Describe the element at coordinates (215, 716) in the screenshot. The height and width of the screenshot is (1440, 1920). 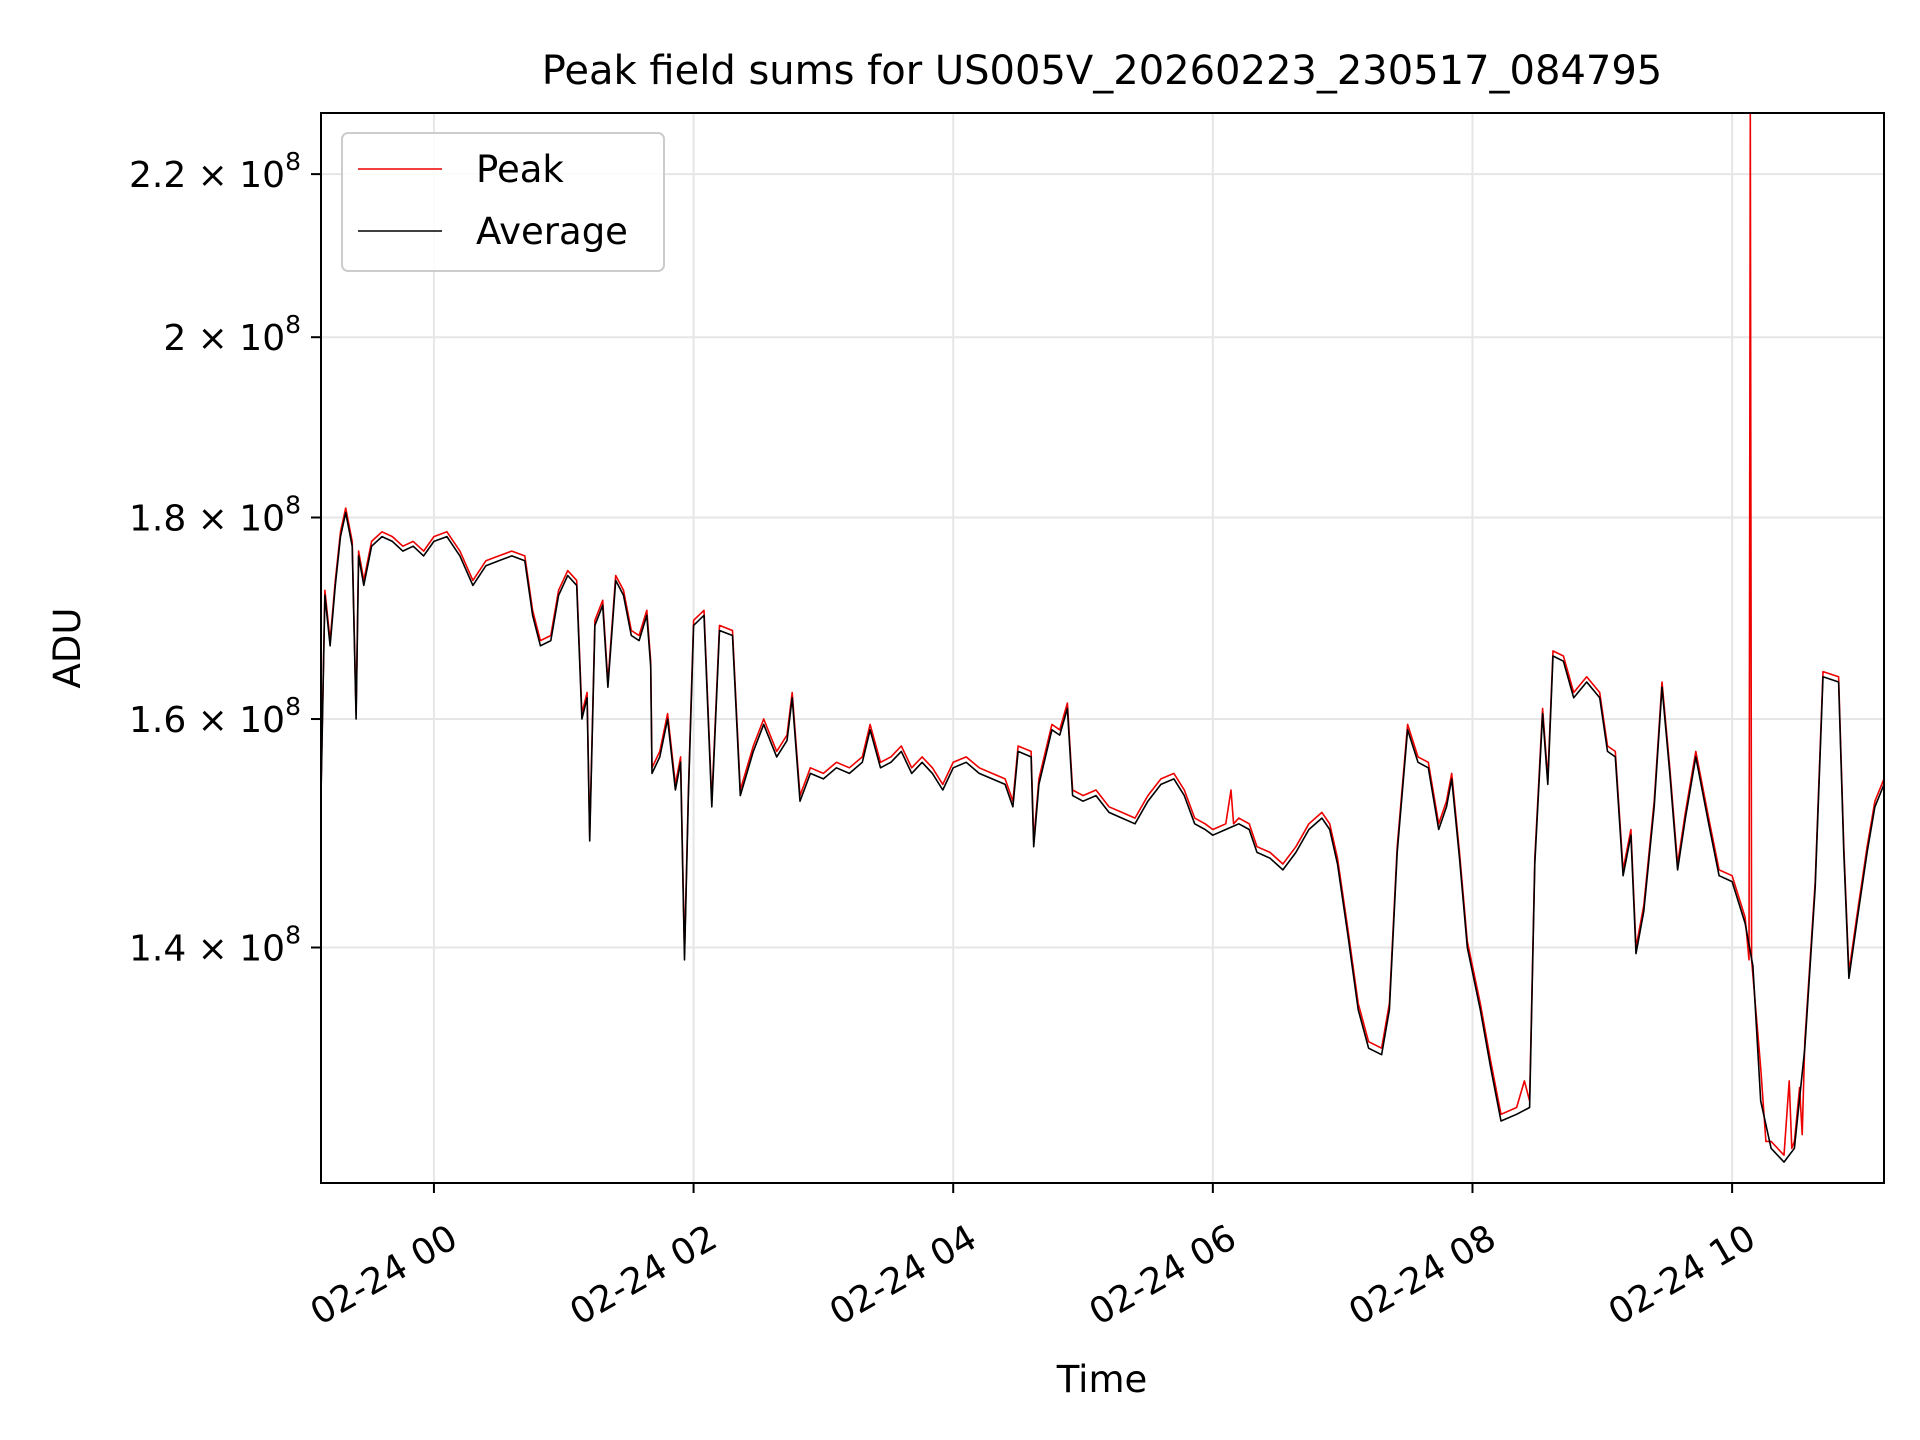
I see `y-tick-label: 1.6 × 108` at that location.